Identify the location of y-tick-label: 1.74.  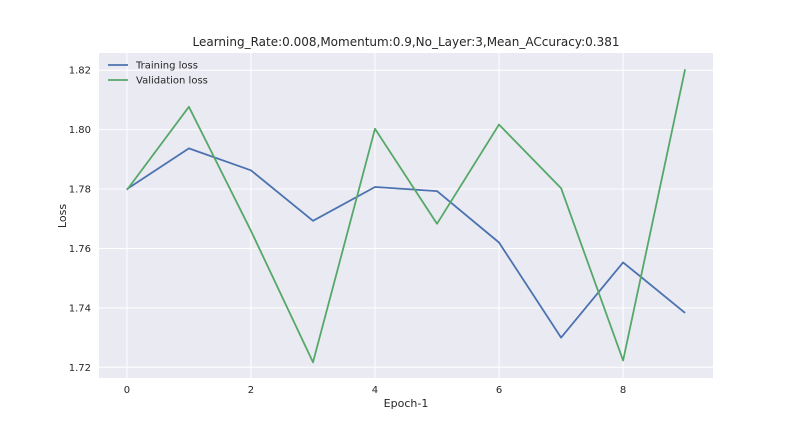
(80, 308).